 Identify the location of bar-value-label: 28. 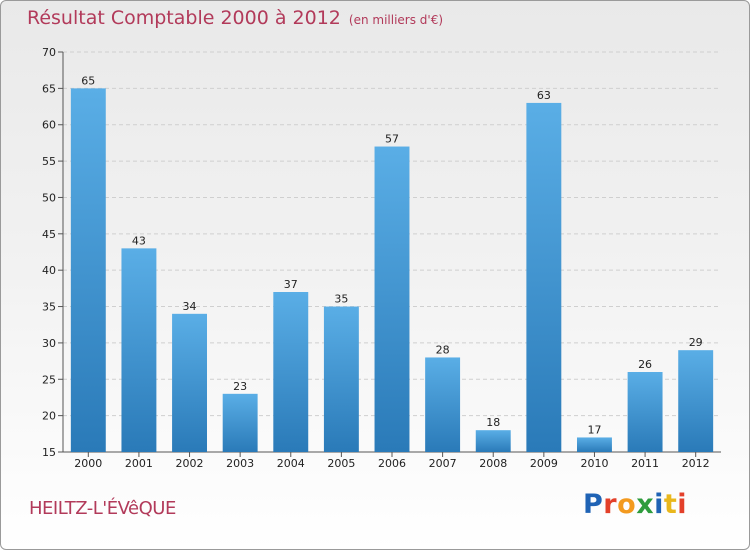
(443, 349).